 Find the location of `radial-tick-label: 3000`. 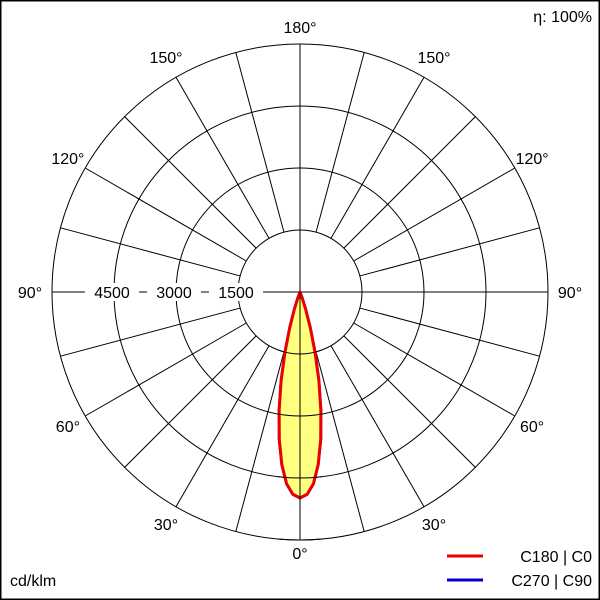

radial-tick-label: 3000 is located at coordinates (174, 293).